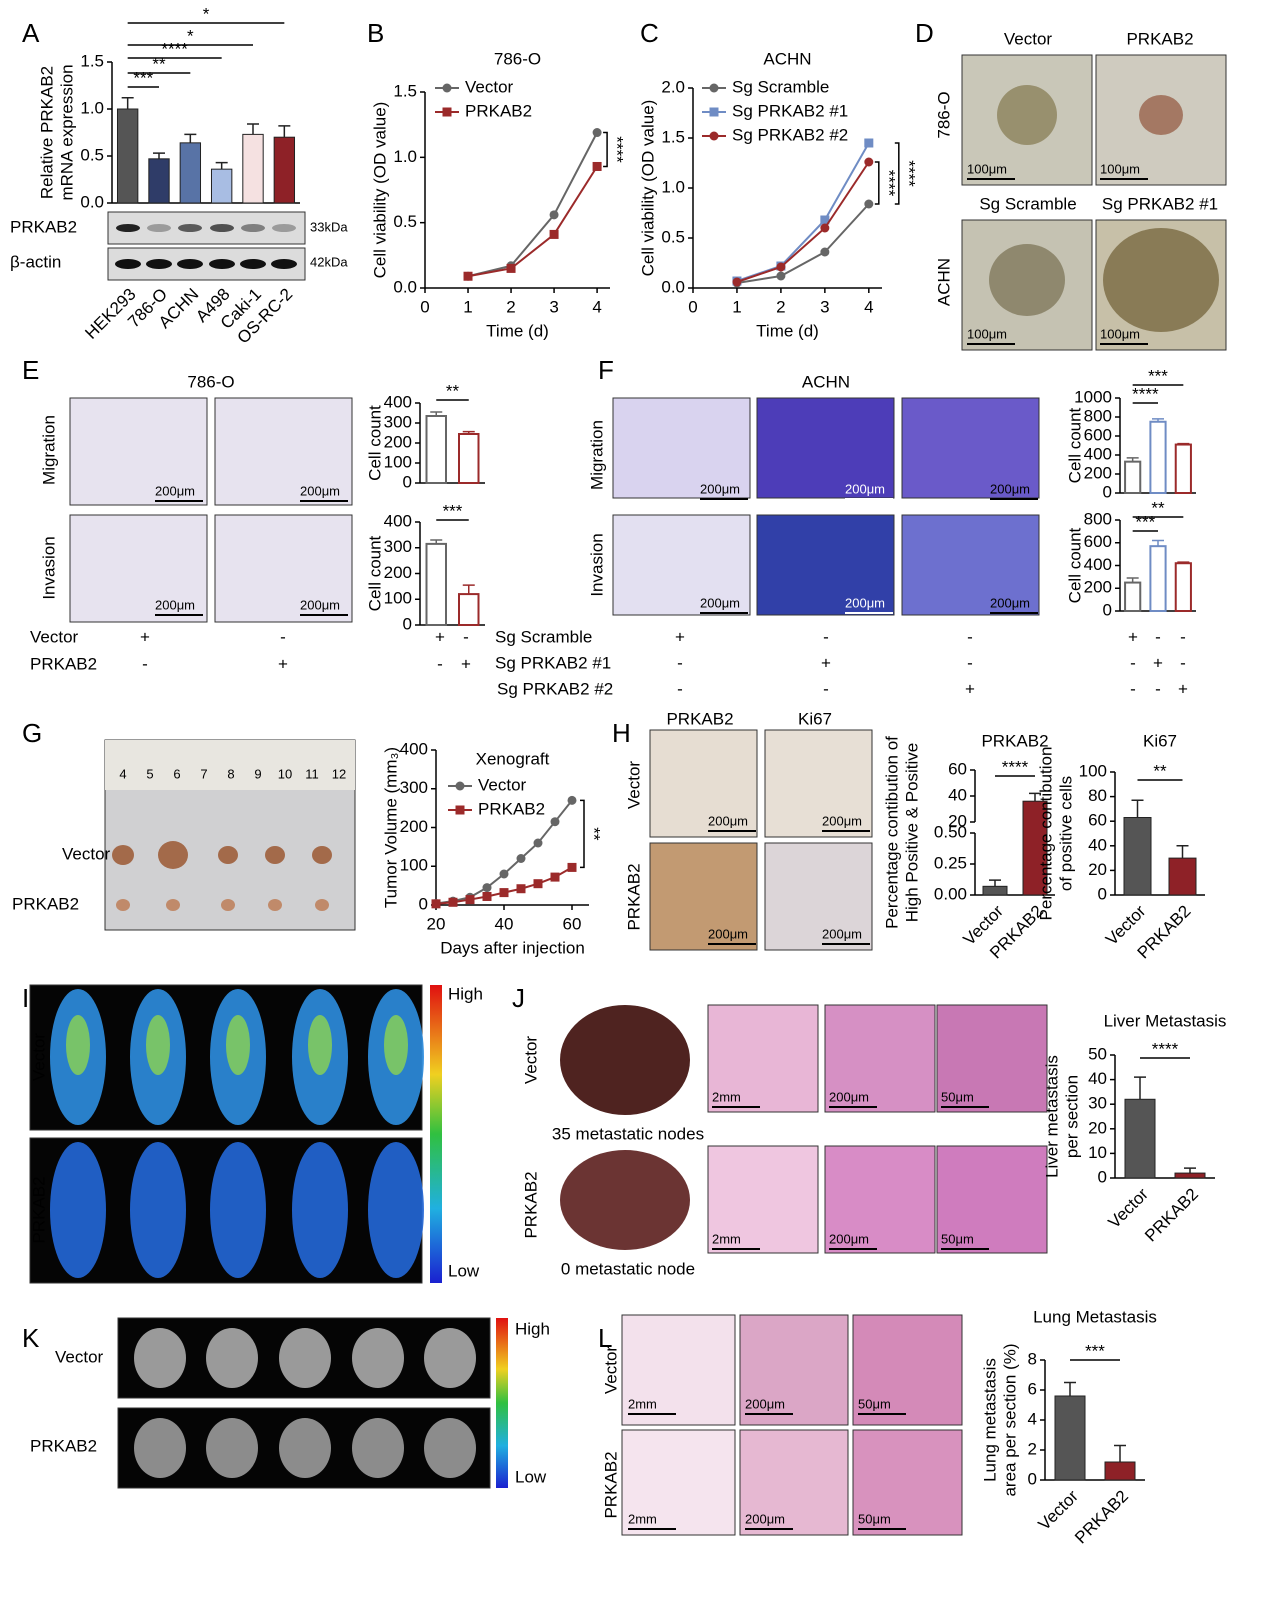  I want to click on blot-label: β-actin, so click(35, 261).